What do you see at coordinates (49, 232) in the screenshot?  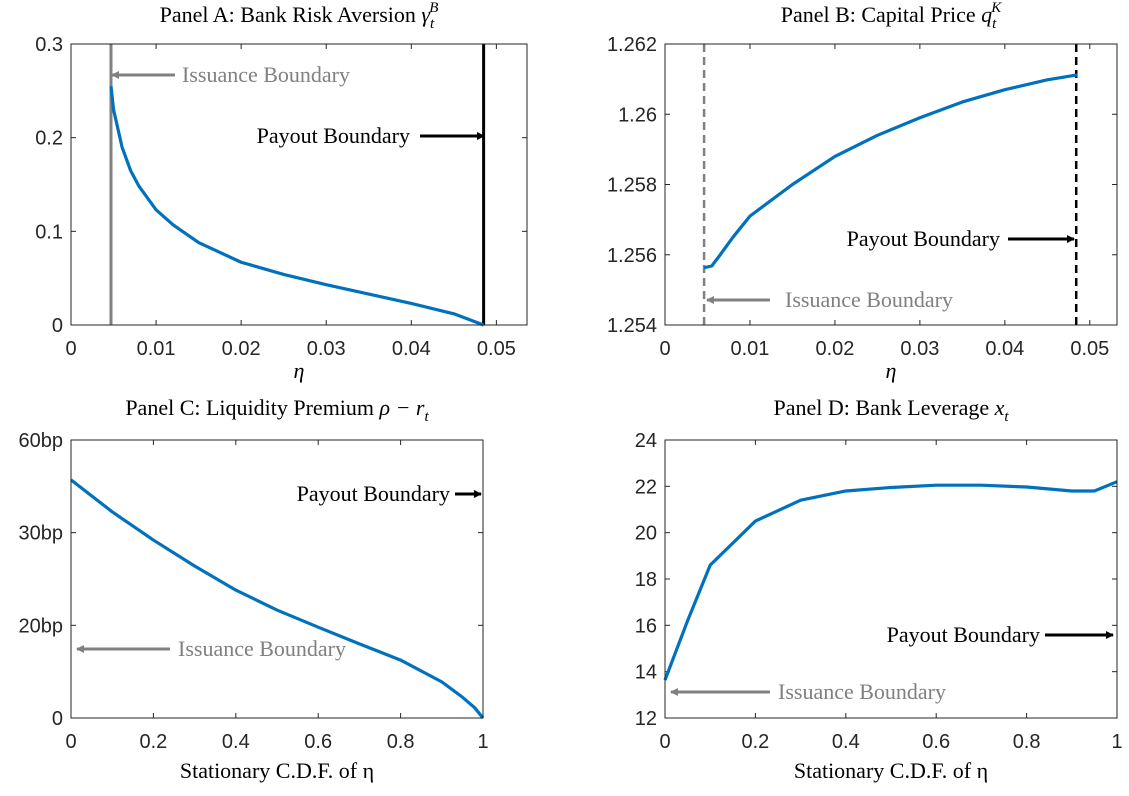 I see `y-tick-label: 0.1` at bounding box center [49, 232].